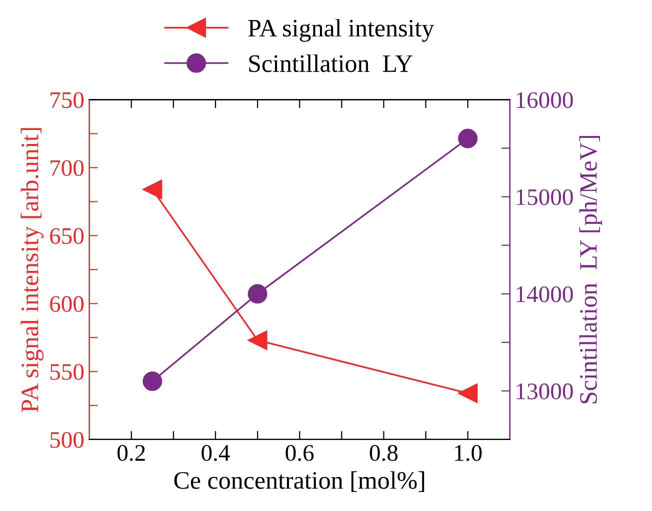 The width and height of the screenshot is (652, 511). I want to click on y-tick-label: 750, so click(67, 100).